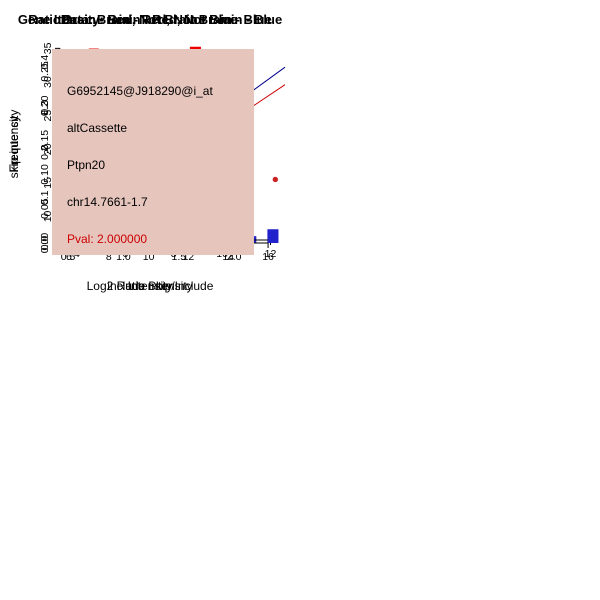 This screenshot has width=600, height=600. Describe the element at coordinates (48, 149) in the screenshot. I see `y-tick-label: 20` at that location.